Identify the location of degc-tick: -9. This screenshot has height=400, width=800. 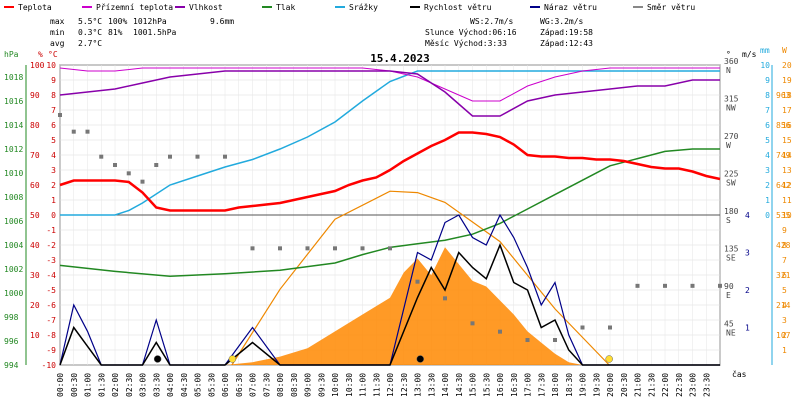
(51, 350).